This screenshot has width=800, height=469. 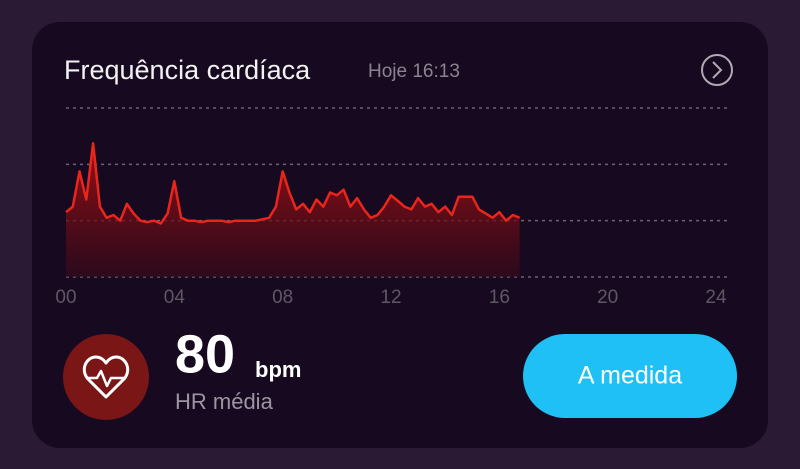 What do you see at coordinates (65, 297) in the screenshot?
I see `x-tick-label: 00` at bounding box center [65, 297].